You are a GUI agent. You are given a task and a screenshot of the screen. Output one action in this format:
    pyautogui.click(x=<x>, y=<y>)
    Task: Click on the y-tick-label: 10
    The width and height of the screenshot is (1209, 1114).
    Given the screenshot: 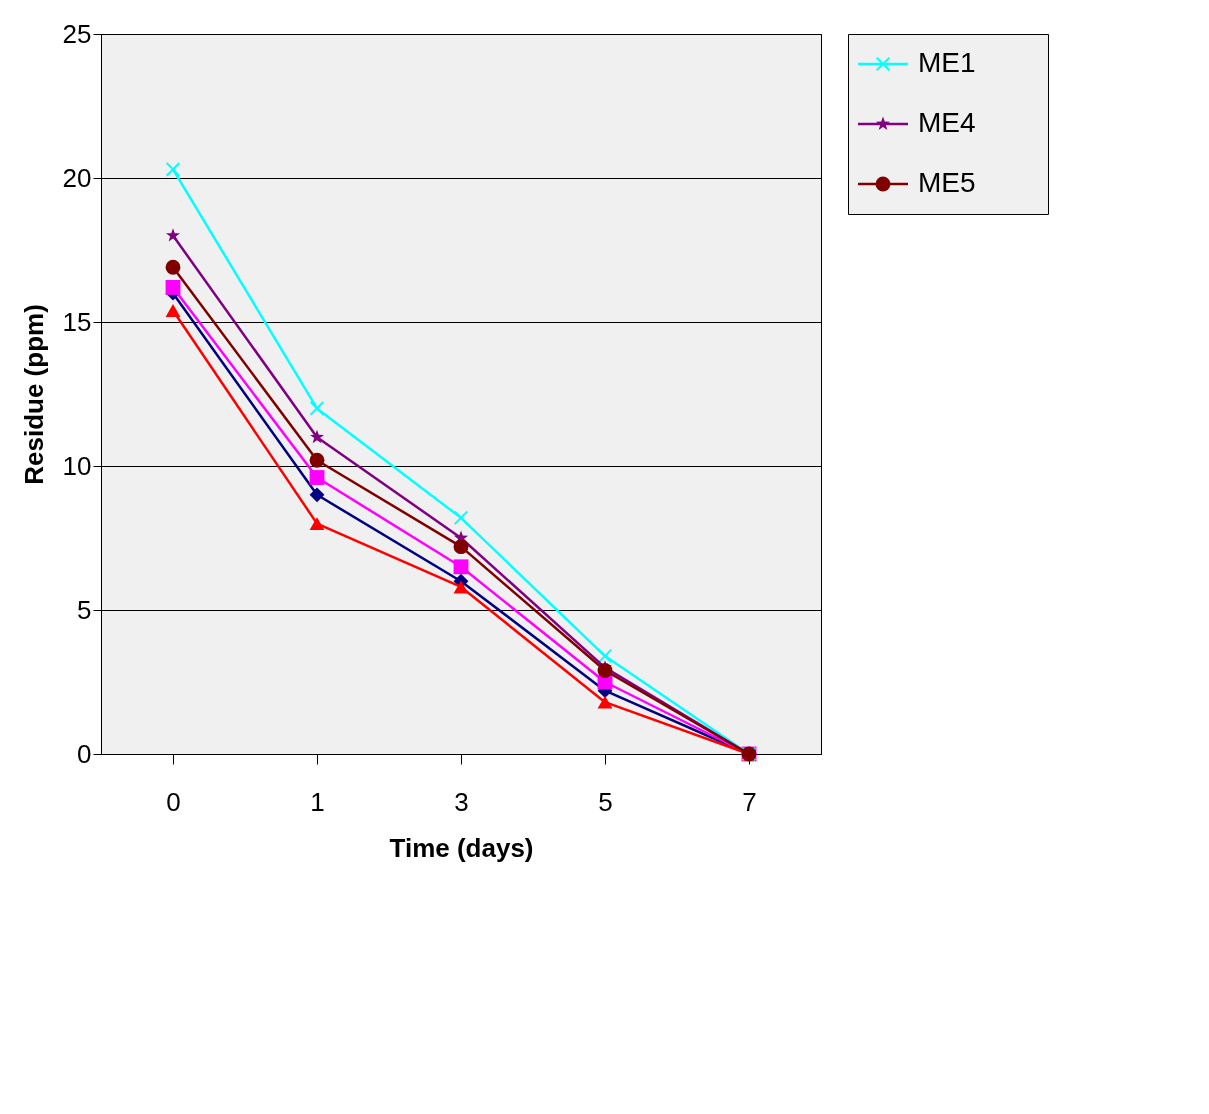 What is the action you would take?
    pyautogui.click(x=77, y=465)
    